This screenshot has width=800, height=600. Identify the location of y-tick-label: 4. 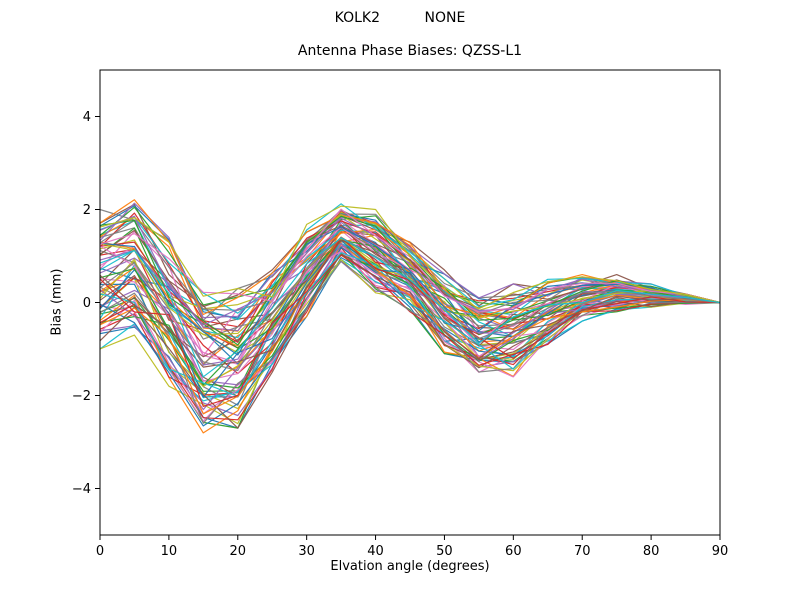
(87, 117).